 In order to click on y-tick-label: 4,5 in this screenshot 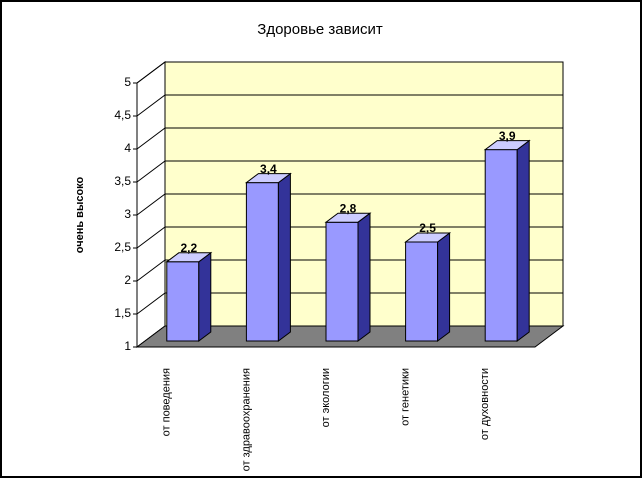, I will do `click(122, 115)`.